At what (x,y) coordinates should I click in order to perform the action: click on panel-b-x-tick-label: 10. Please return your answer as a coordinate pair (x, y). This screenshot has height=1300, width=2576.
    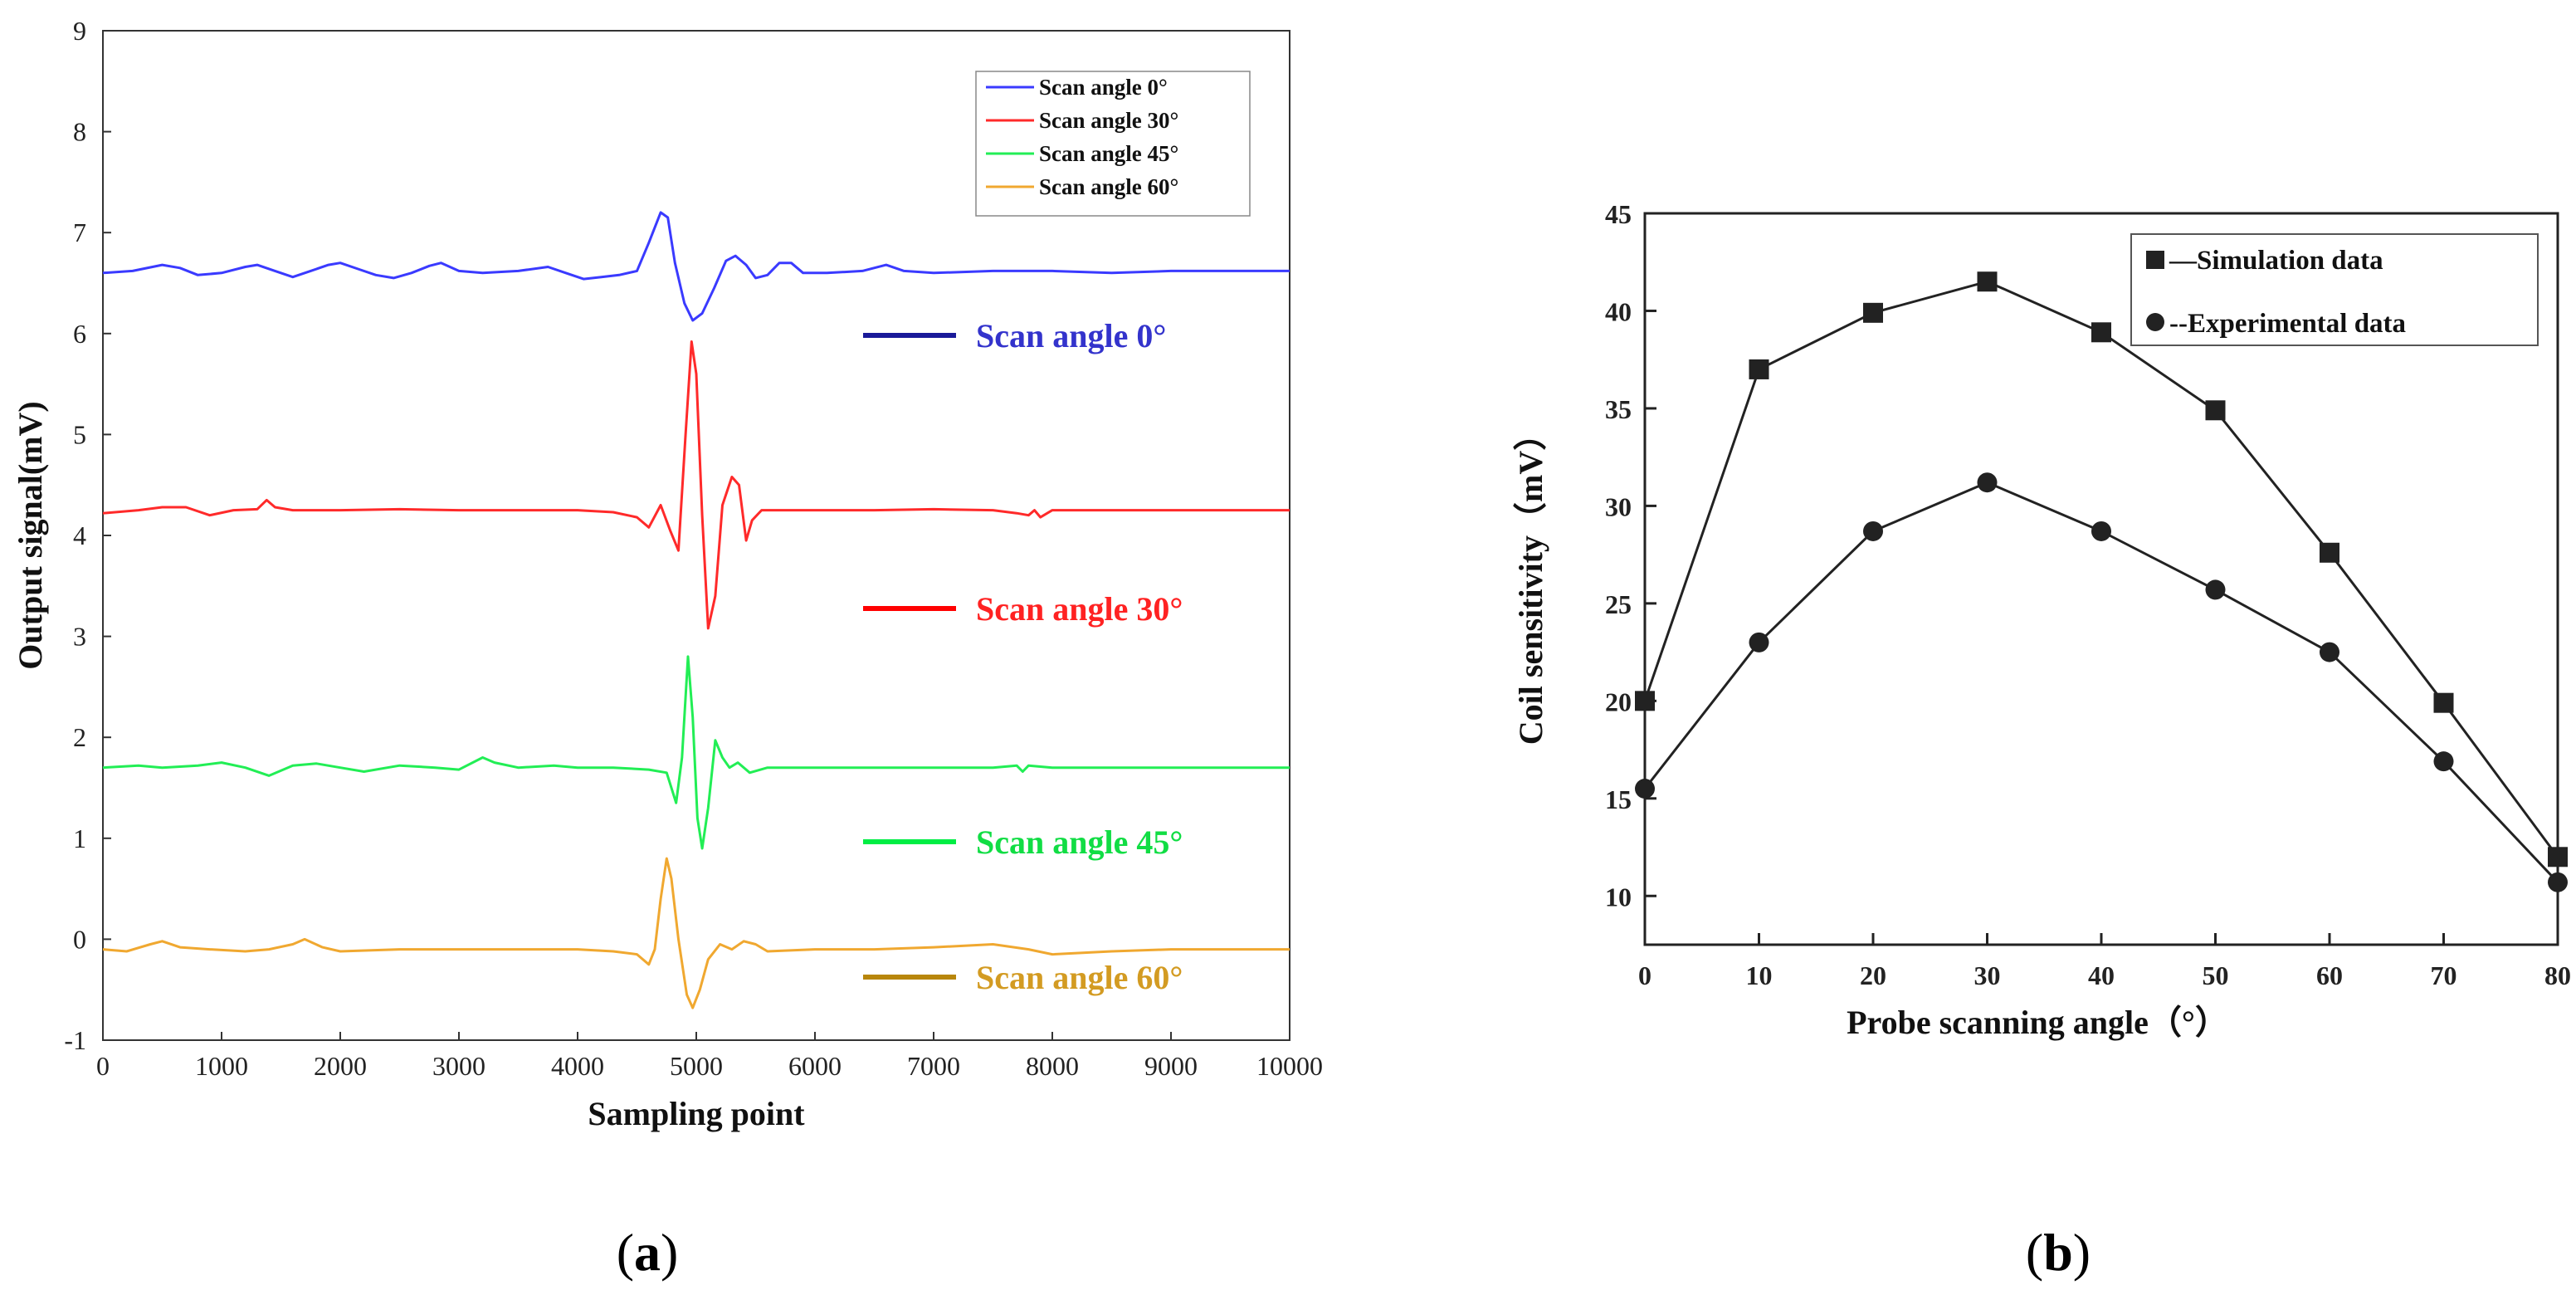
    Looking at the image, I should click on (1760, 975).